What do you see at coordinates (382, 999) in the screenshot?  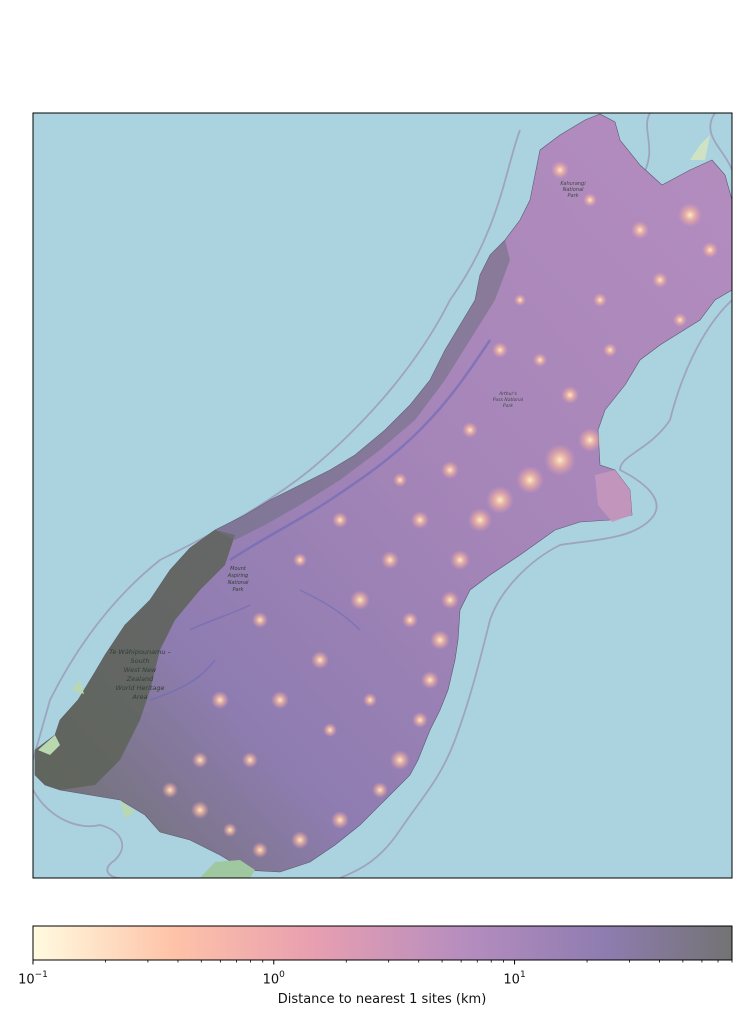 I see `colorbar-label: Distance to nearest 1 sites (km)` at bounding box center [382, 999].